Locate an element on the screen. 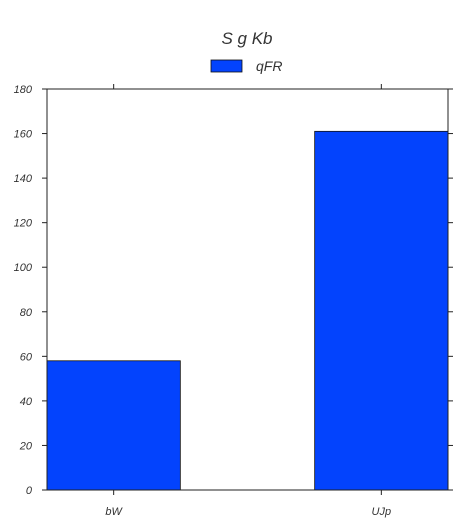 This screenshot has width=462, height=528. y-tick-label: 140 is located at coordinates (23, 179).